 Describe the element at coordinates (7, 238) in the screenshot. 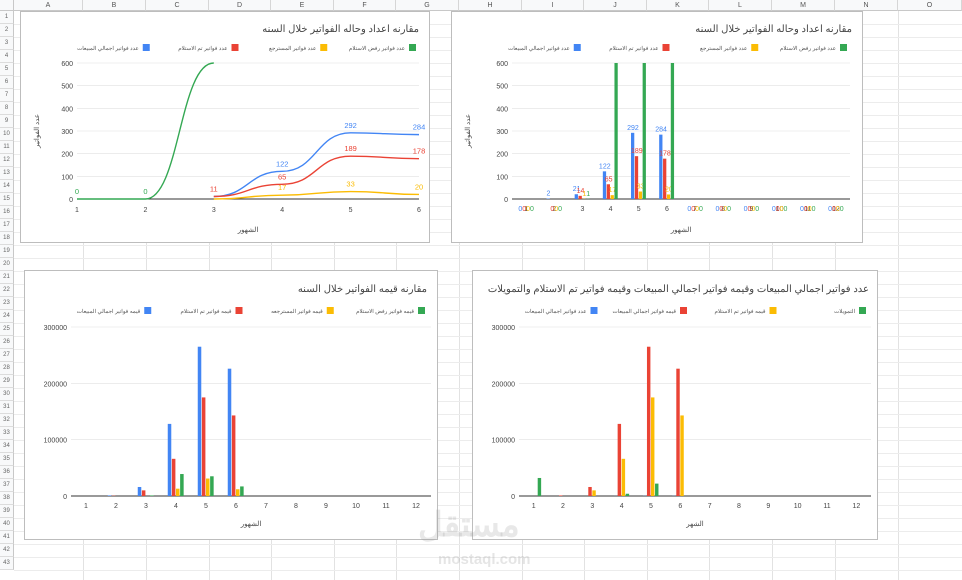

I see `row-header: 18` at that location.